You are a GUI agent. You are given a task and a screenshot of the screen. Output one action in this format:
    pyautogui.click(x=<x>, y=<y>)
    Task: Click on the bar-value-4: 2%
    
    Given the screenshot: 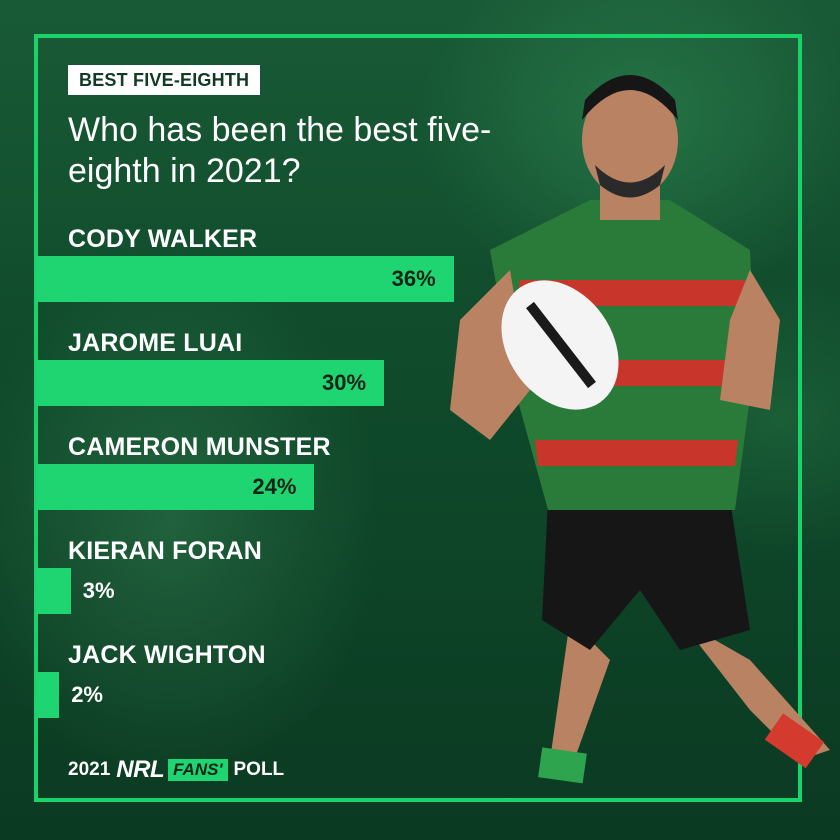 What is the action you would take?
    pyautogui.click(x=87, y=694)
    